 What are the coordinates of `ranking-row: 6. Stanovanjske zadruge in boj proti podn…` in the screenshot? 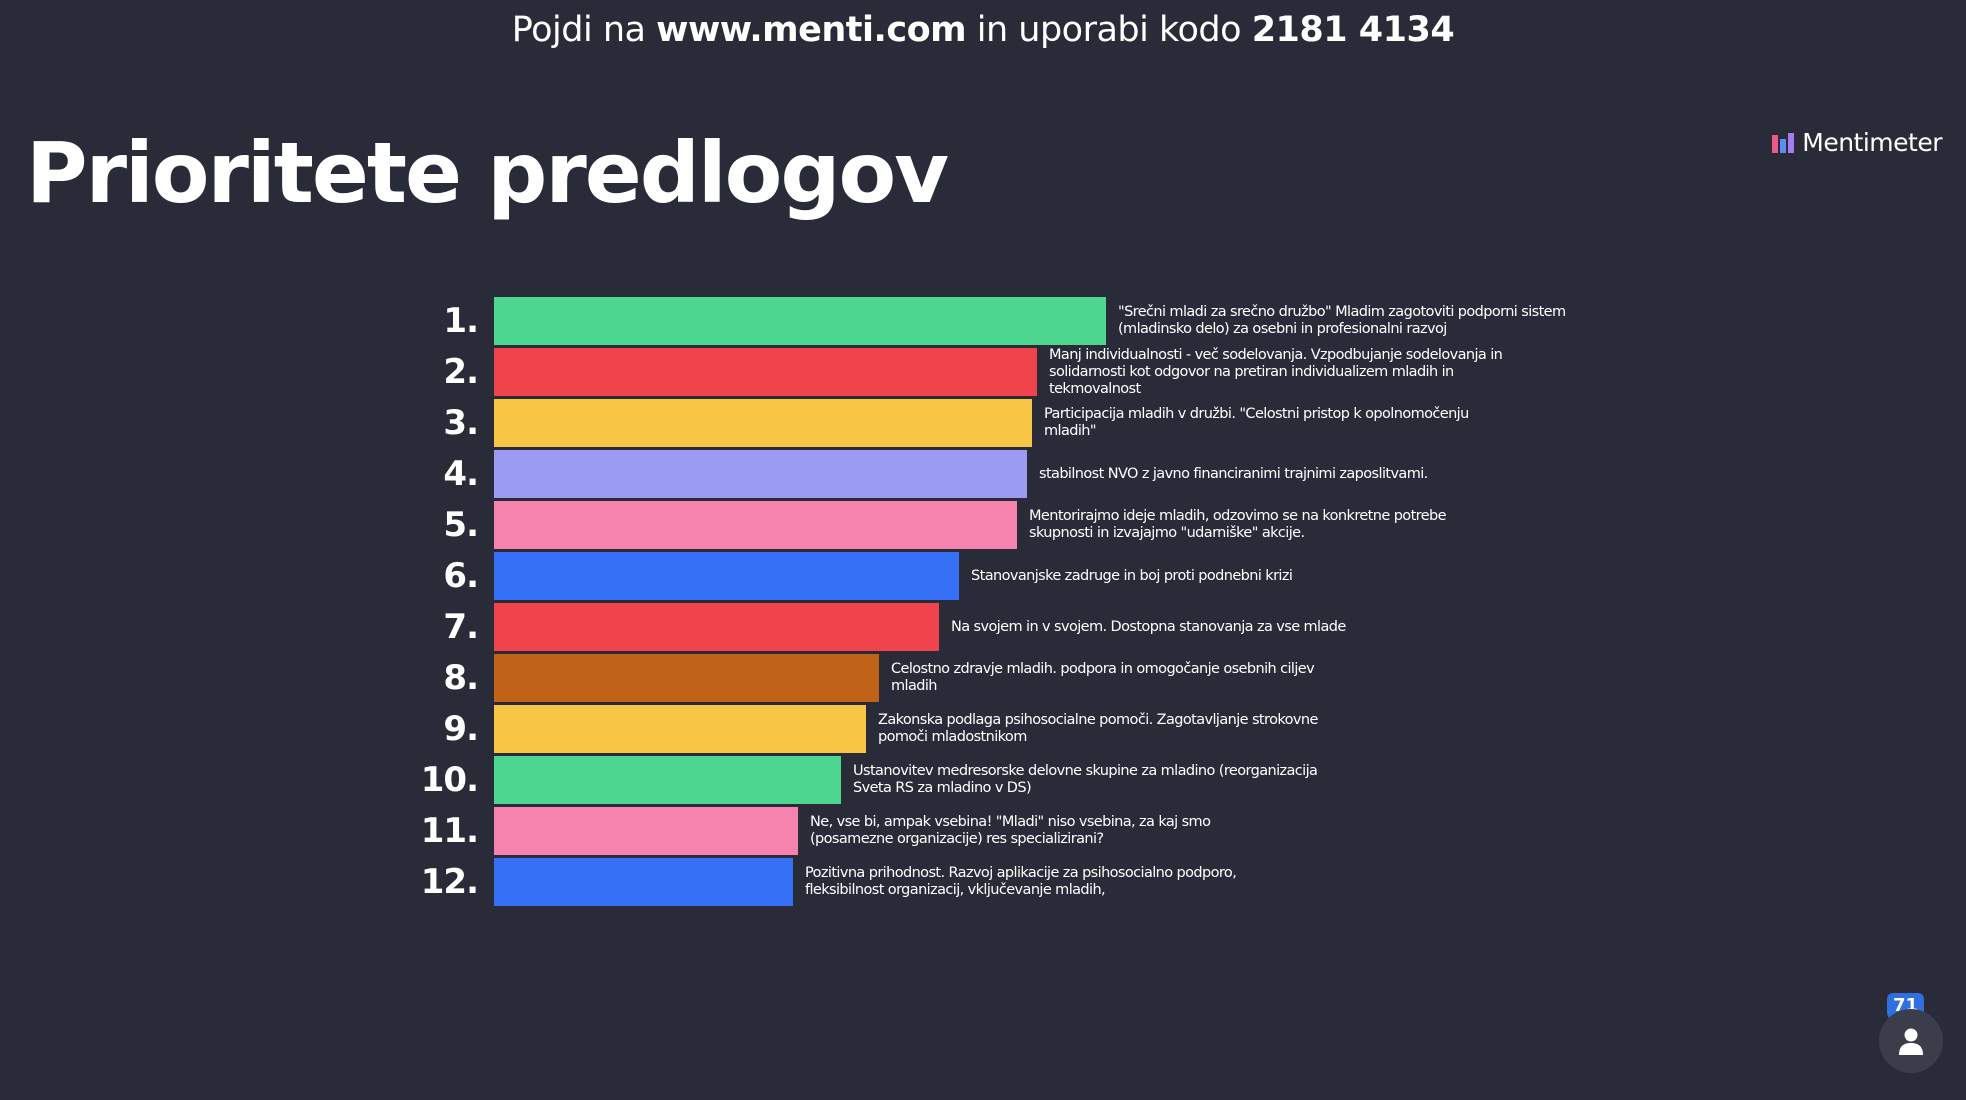 It's located at (983, 576).